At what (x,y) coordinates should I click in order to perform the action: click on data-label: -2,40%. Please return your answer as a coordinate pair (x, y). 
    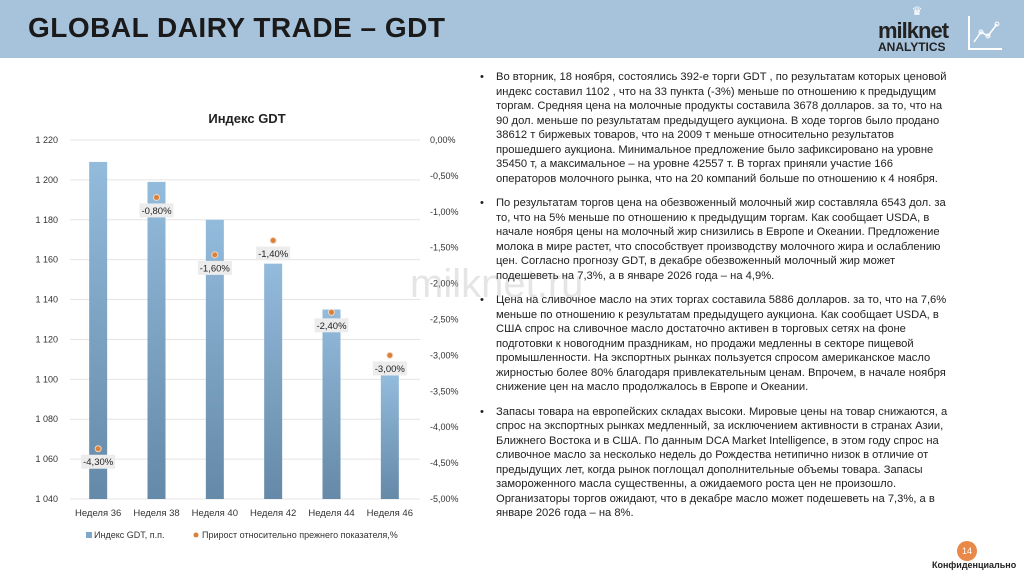
    Looking at the image, I should click on (331, 326).